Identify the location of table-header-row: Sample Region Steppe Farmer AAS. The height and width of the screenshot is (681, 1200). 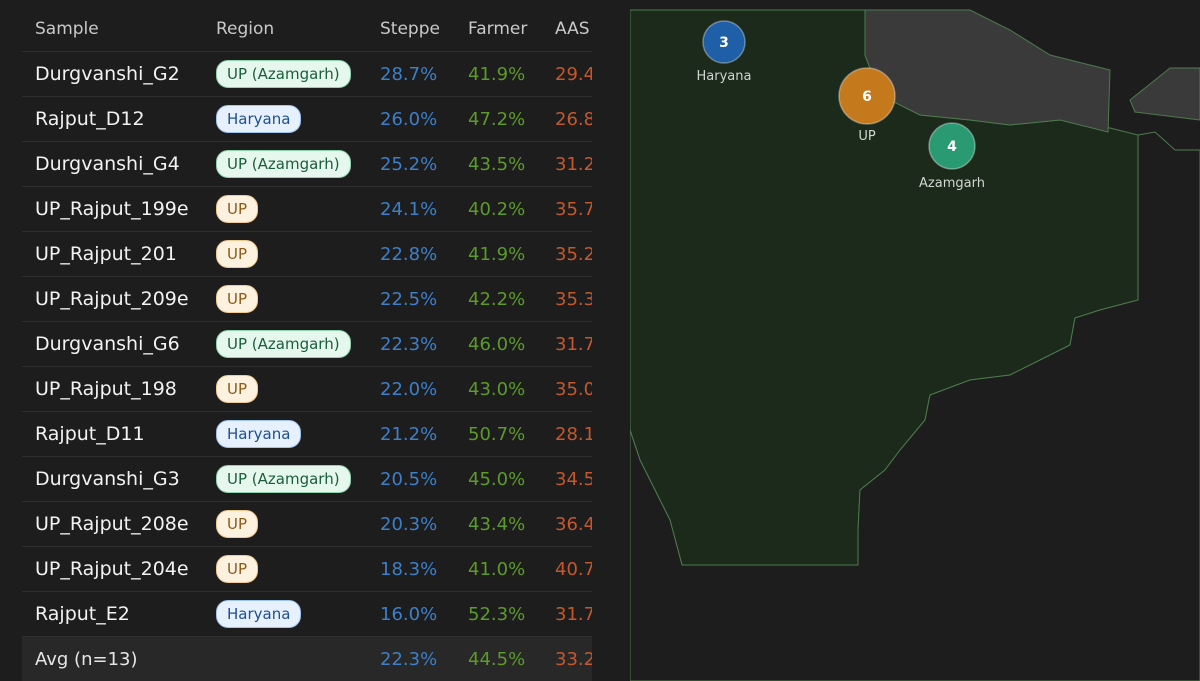
(307, 29).